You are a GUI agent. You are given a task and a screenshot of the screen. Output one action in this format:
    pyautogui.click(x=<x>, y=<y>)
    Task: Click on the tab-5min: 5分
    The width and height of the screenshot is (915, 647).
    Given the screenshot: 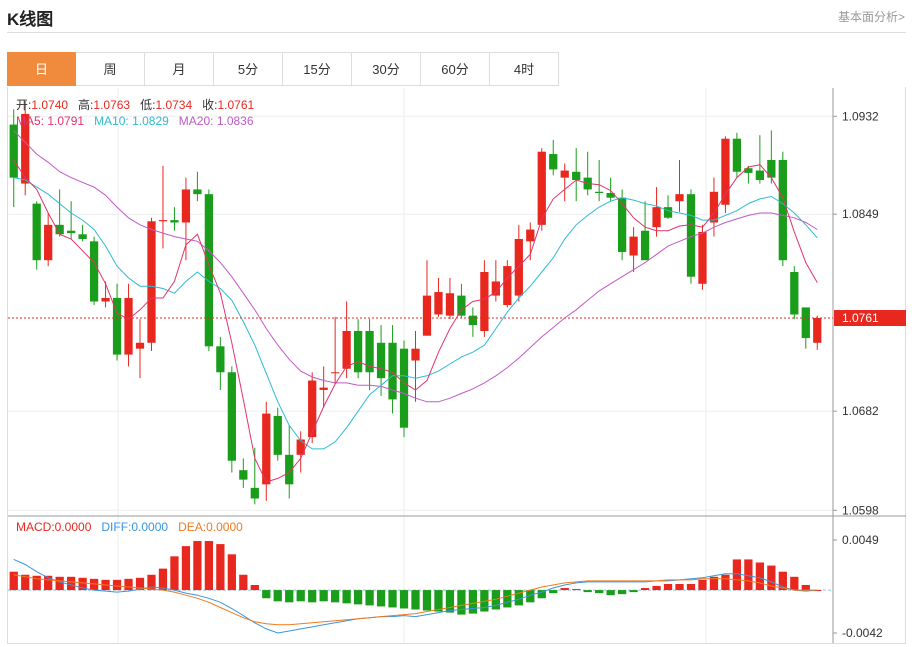 What is the action you would take?
    pyautogui.click(x=248, y=69)
    